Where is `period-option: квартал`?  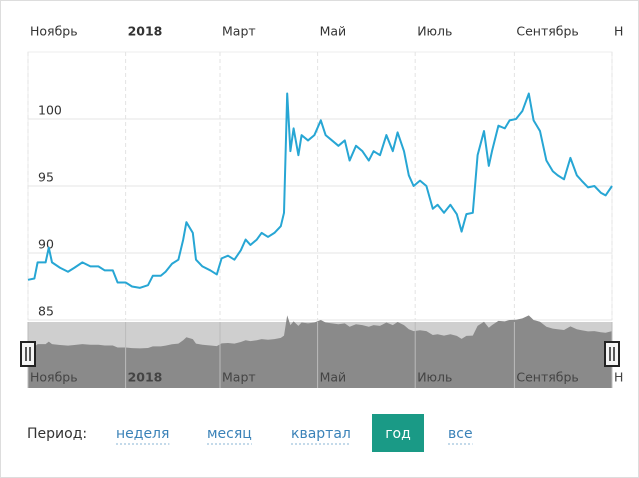 period-option: квартал is located at coordinates (321, 434).